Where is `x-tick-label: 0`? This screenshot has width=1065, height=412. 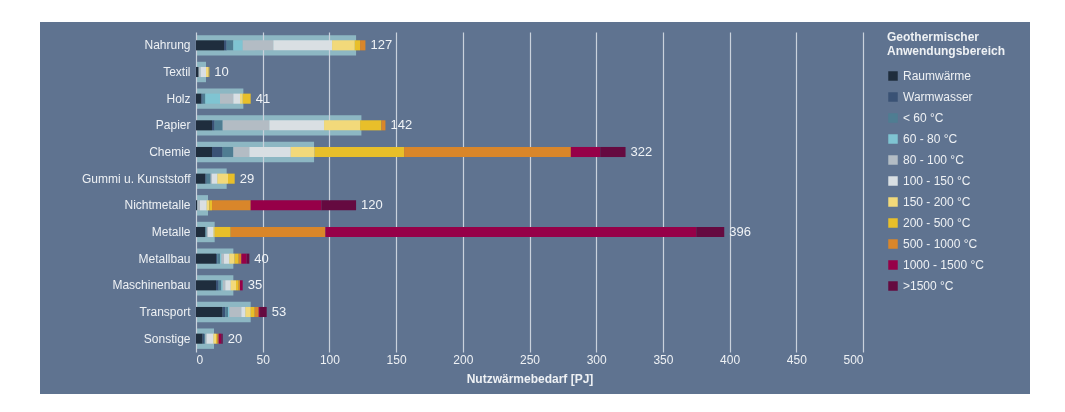
x-tick-label: 0 is located at coordinates (200, 359).